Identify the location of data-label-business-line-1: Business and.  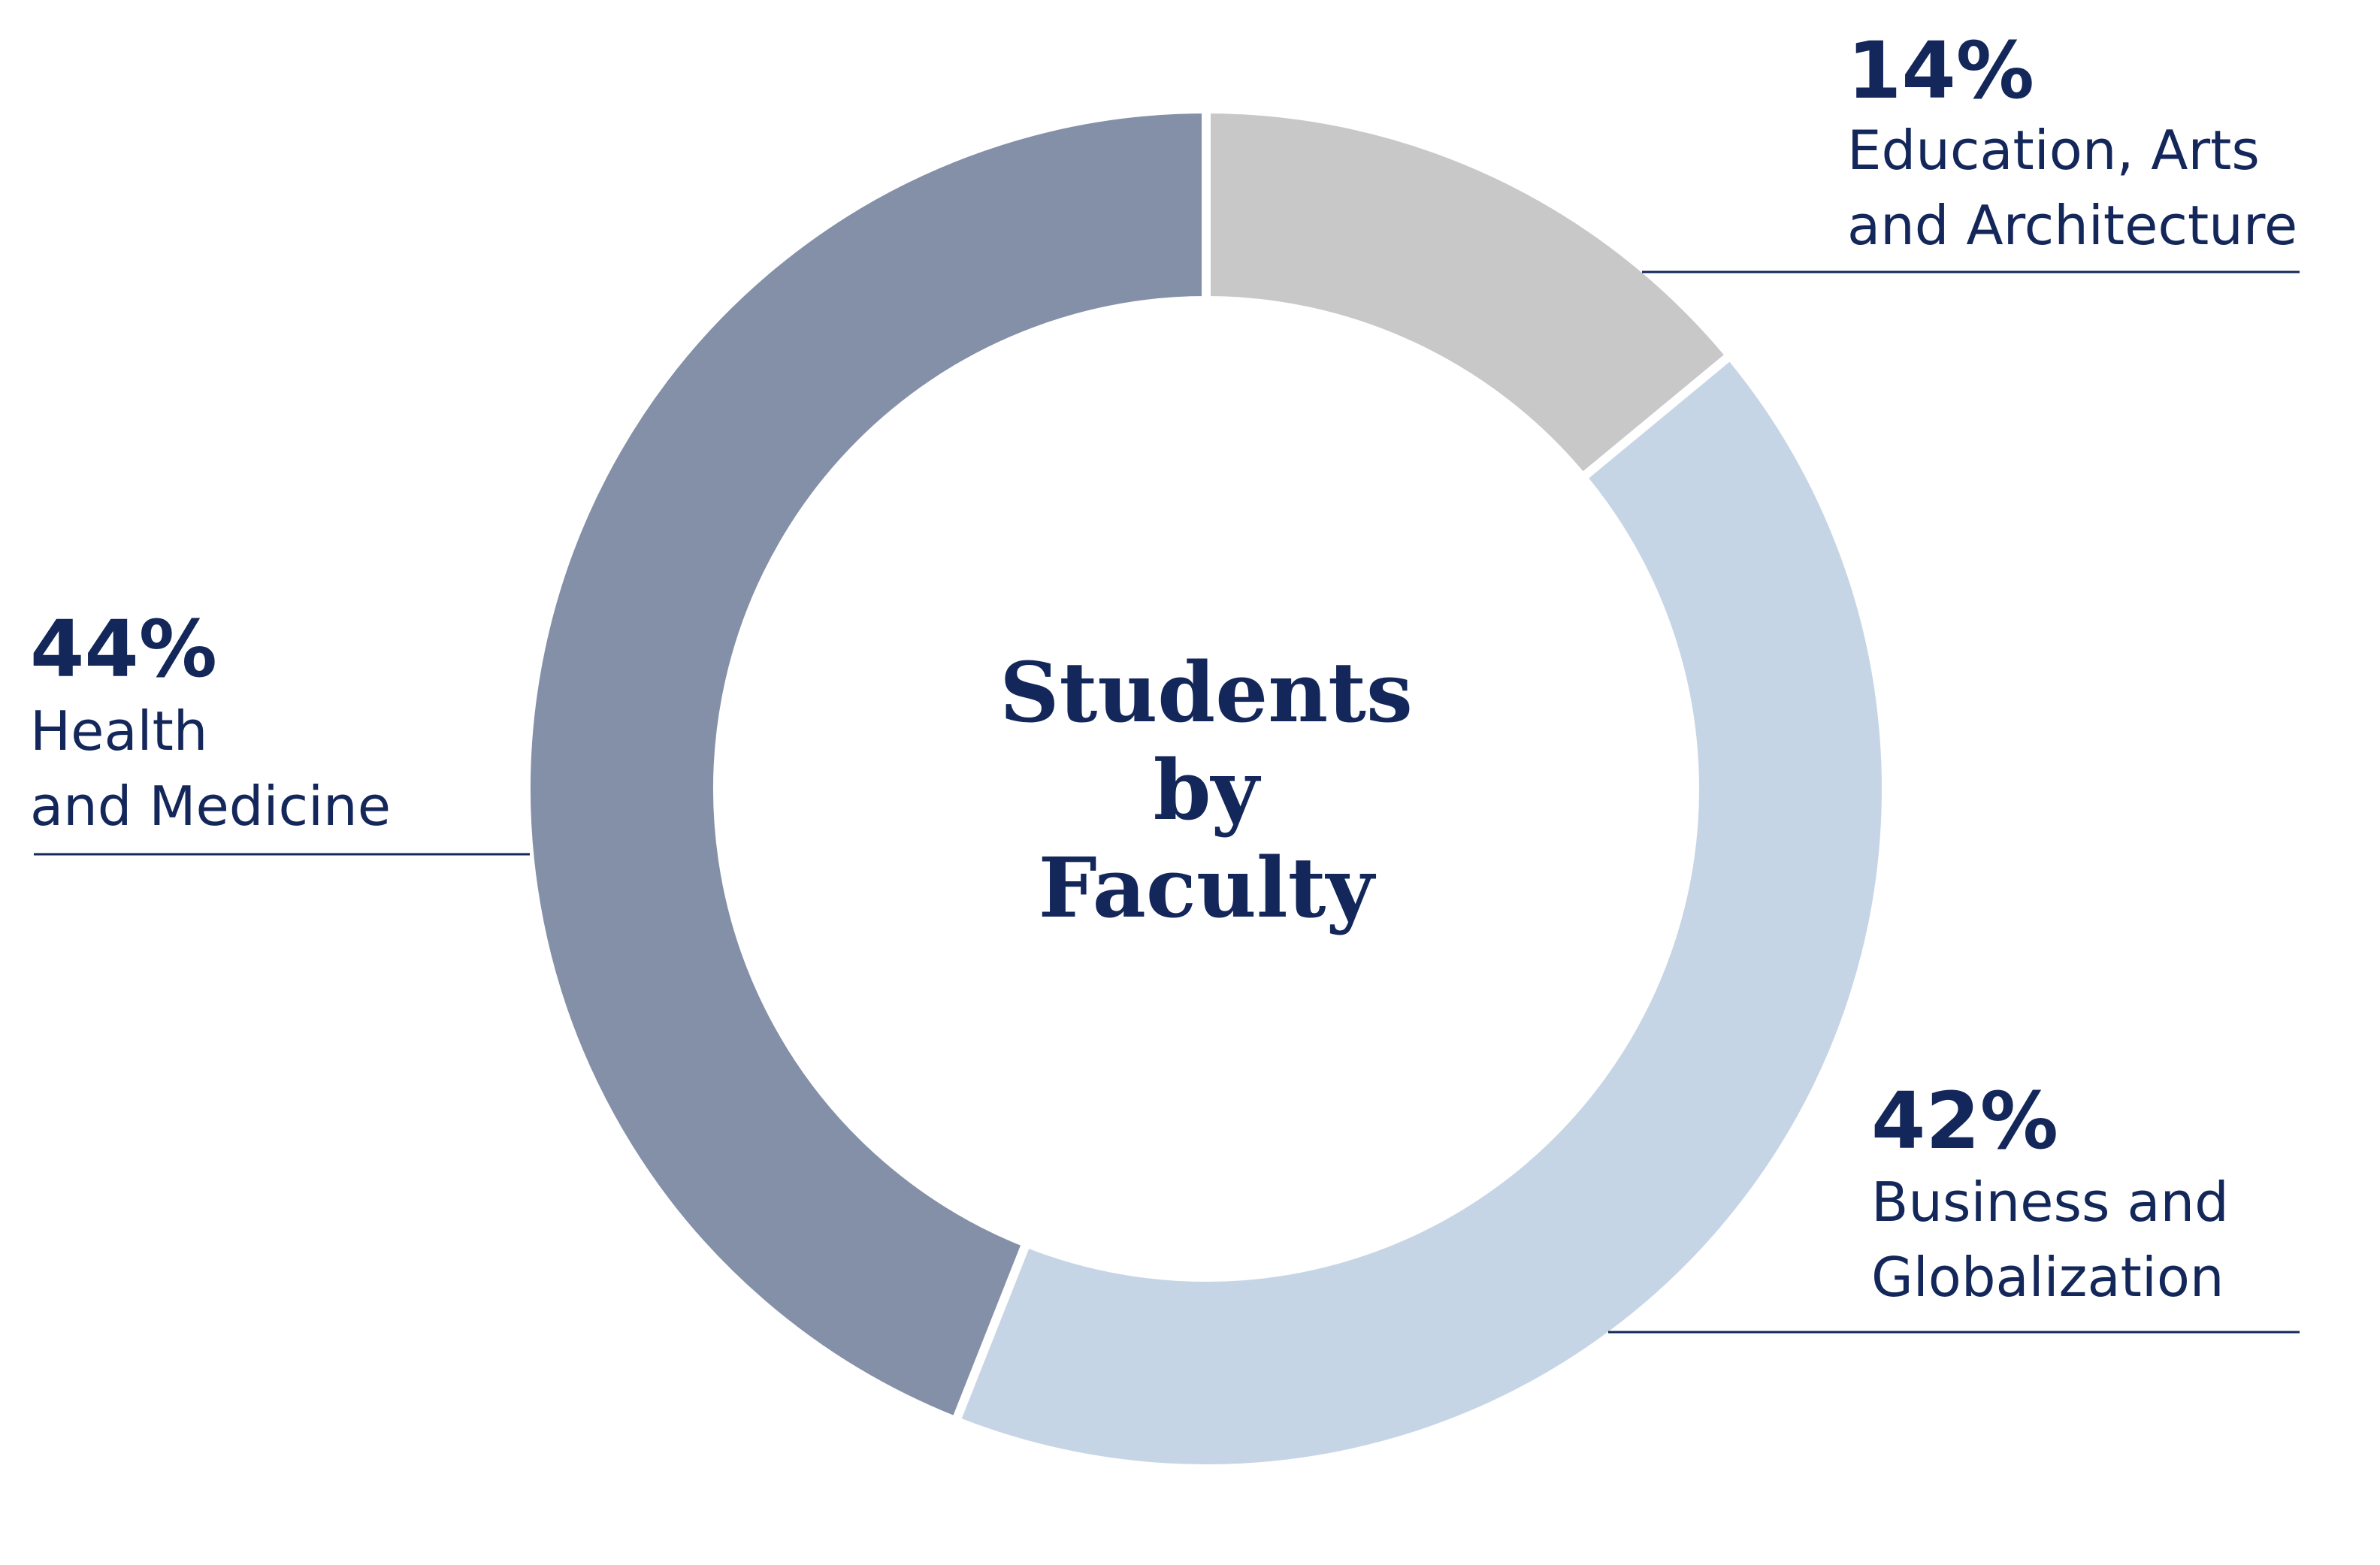
(2050, 1202).